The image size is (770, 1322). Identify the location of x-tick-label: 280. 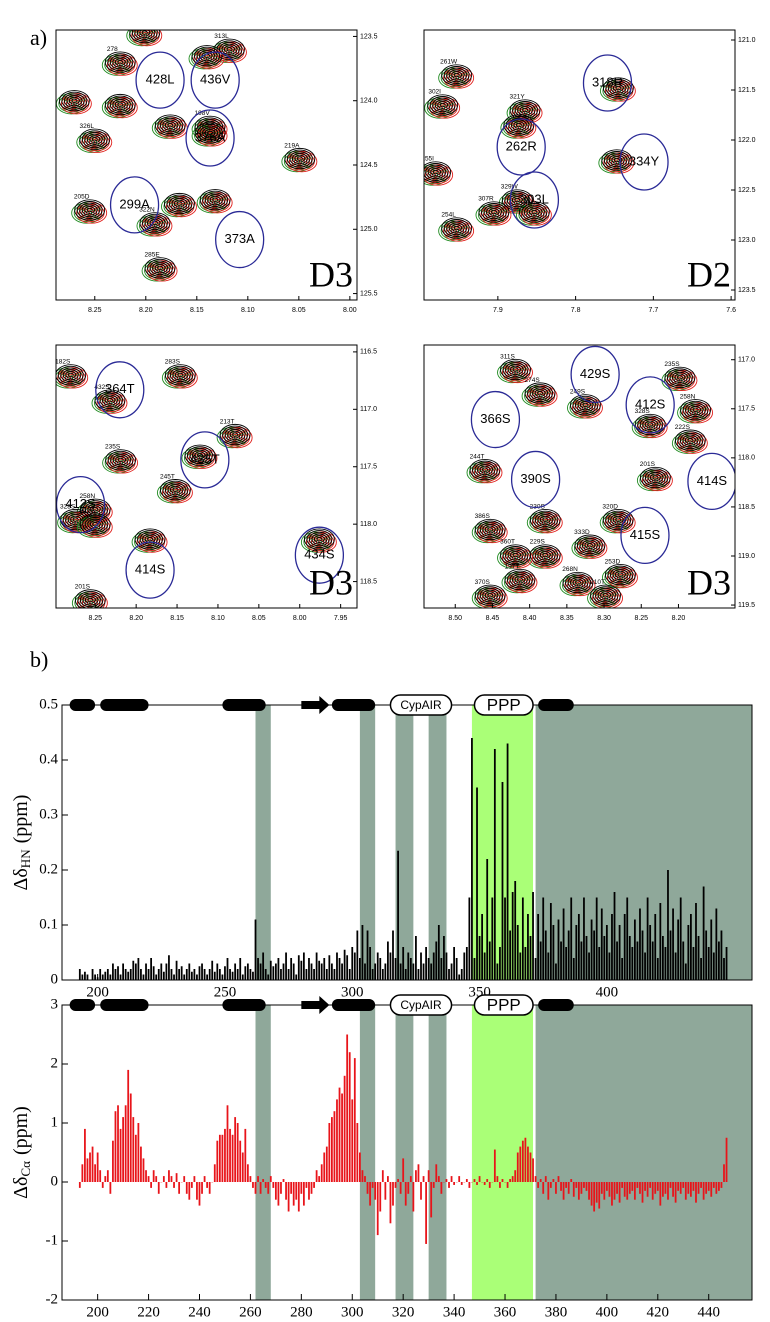
(301, 1312).